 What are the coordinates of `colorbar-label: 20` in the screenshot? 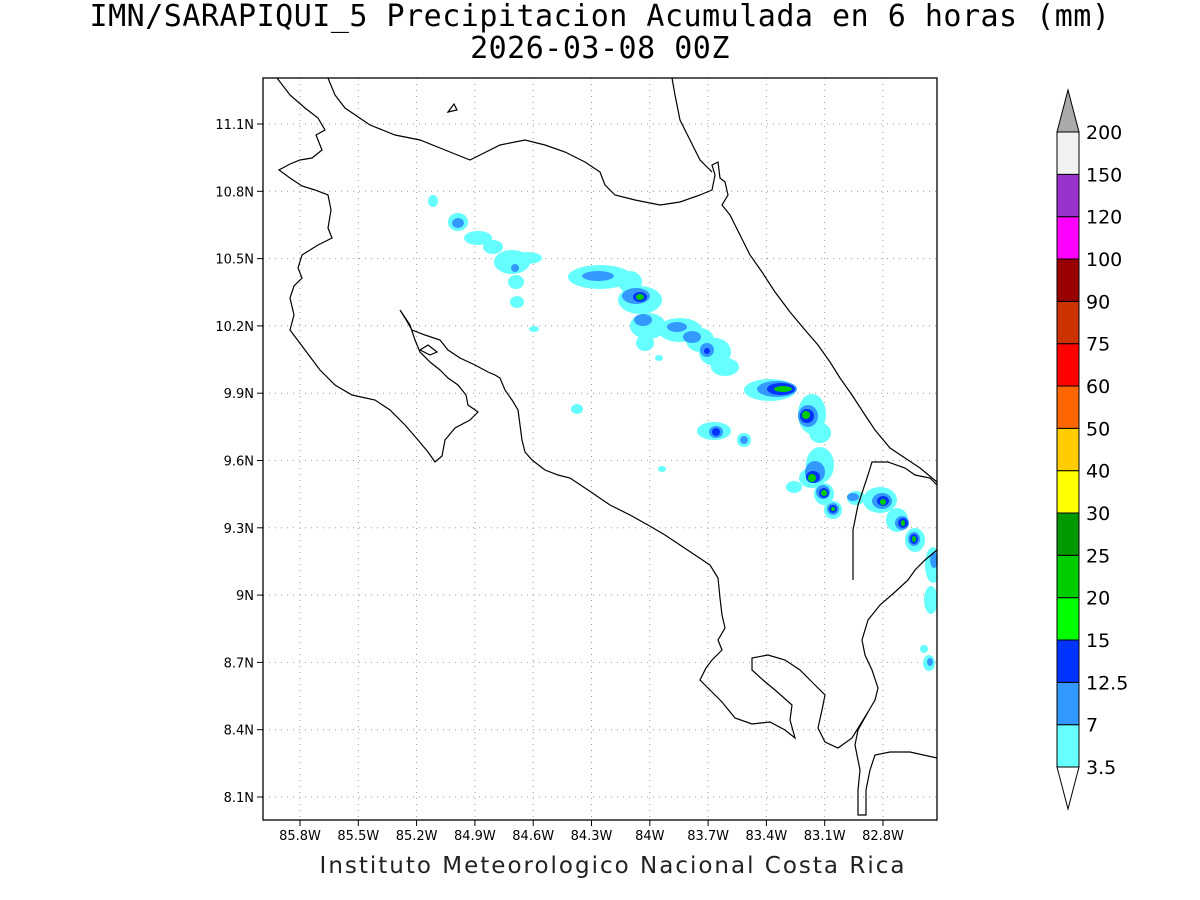 It's located at (1098, 599).